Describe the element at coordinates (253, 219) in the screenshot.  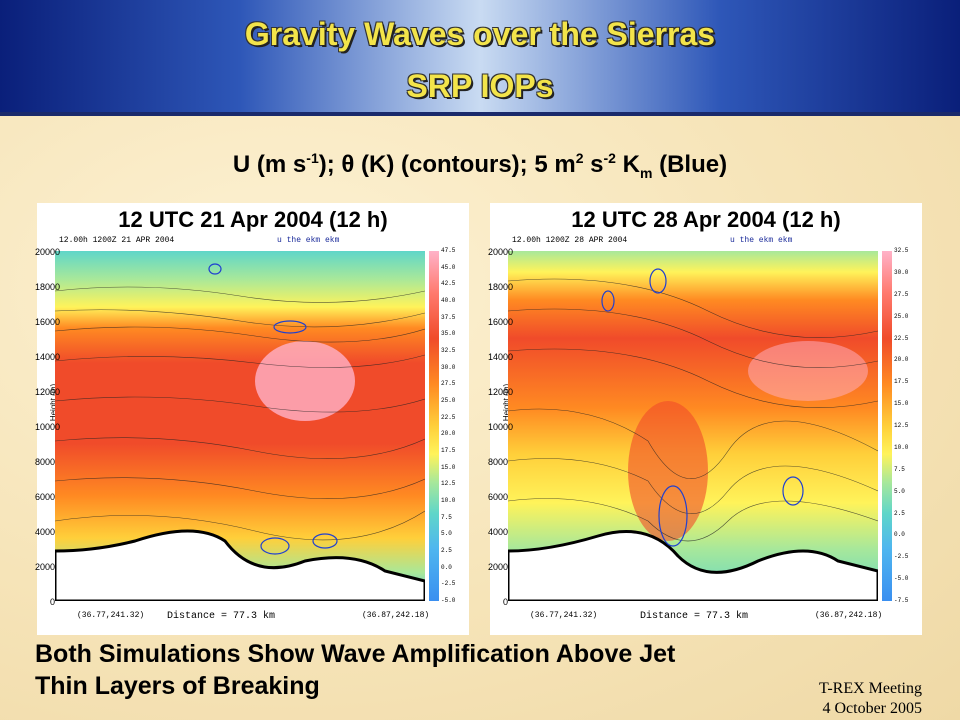
I see `panel-title: 12 UTC 21 Apr 2004 (12 h)` at that location.